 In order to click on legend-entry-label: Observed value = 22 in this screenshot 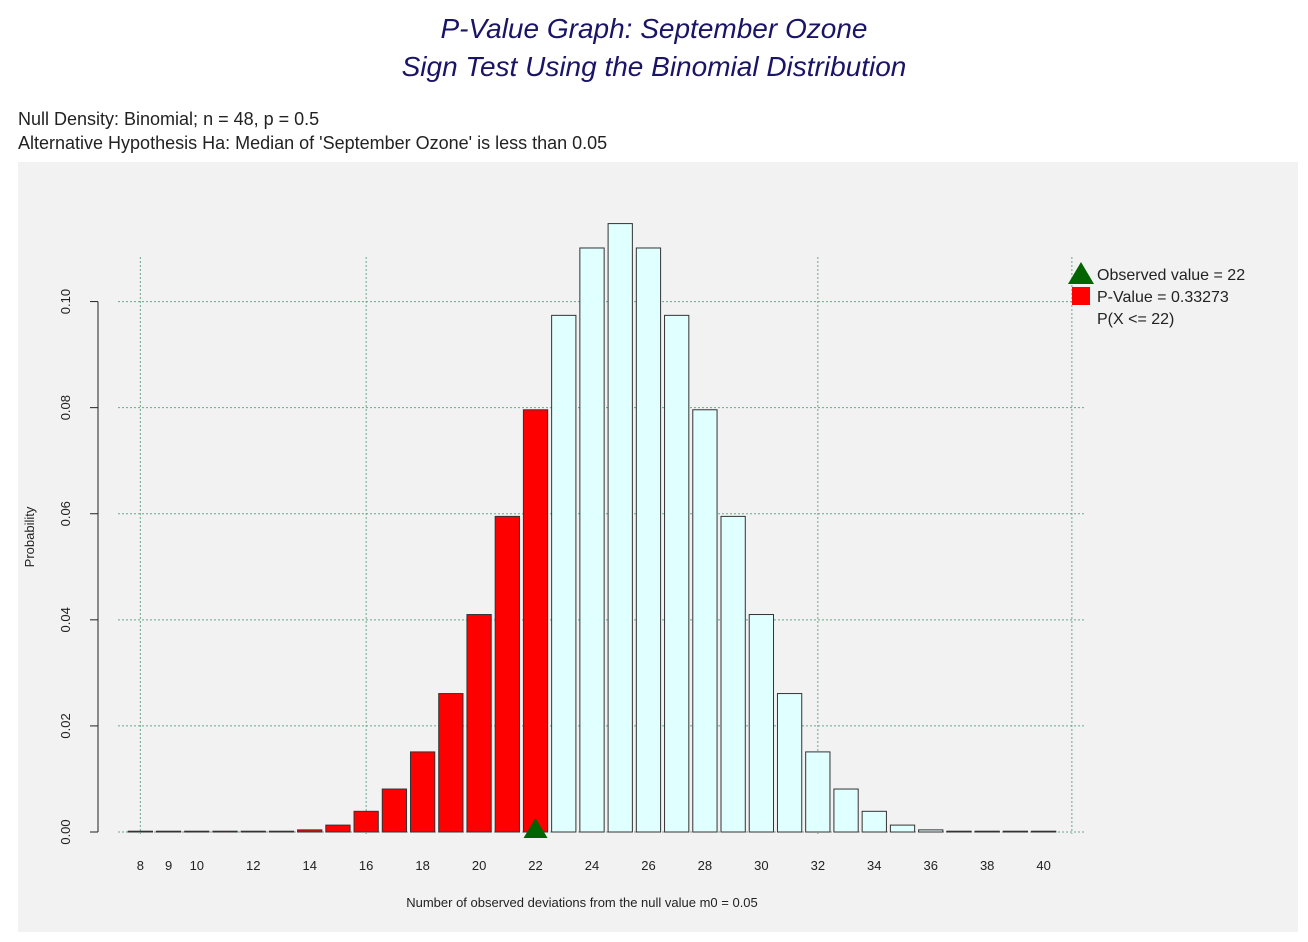, I will do `click(1171, 275)`.